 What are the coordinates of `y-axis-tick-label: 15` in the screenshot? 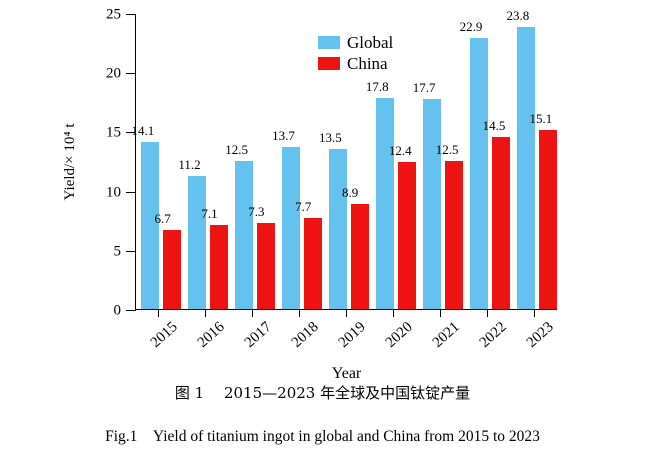 It's located at (113, 132).